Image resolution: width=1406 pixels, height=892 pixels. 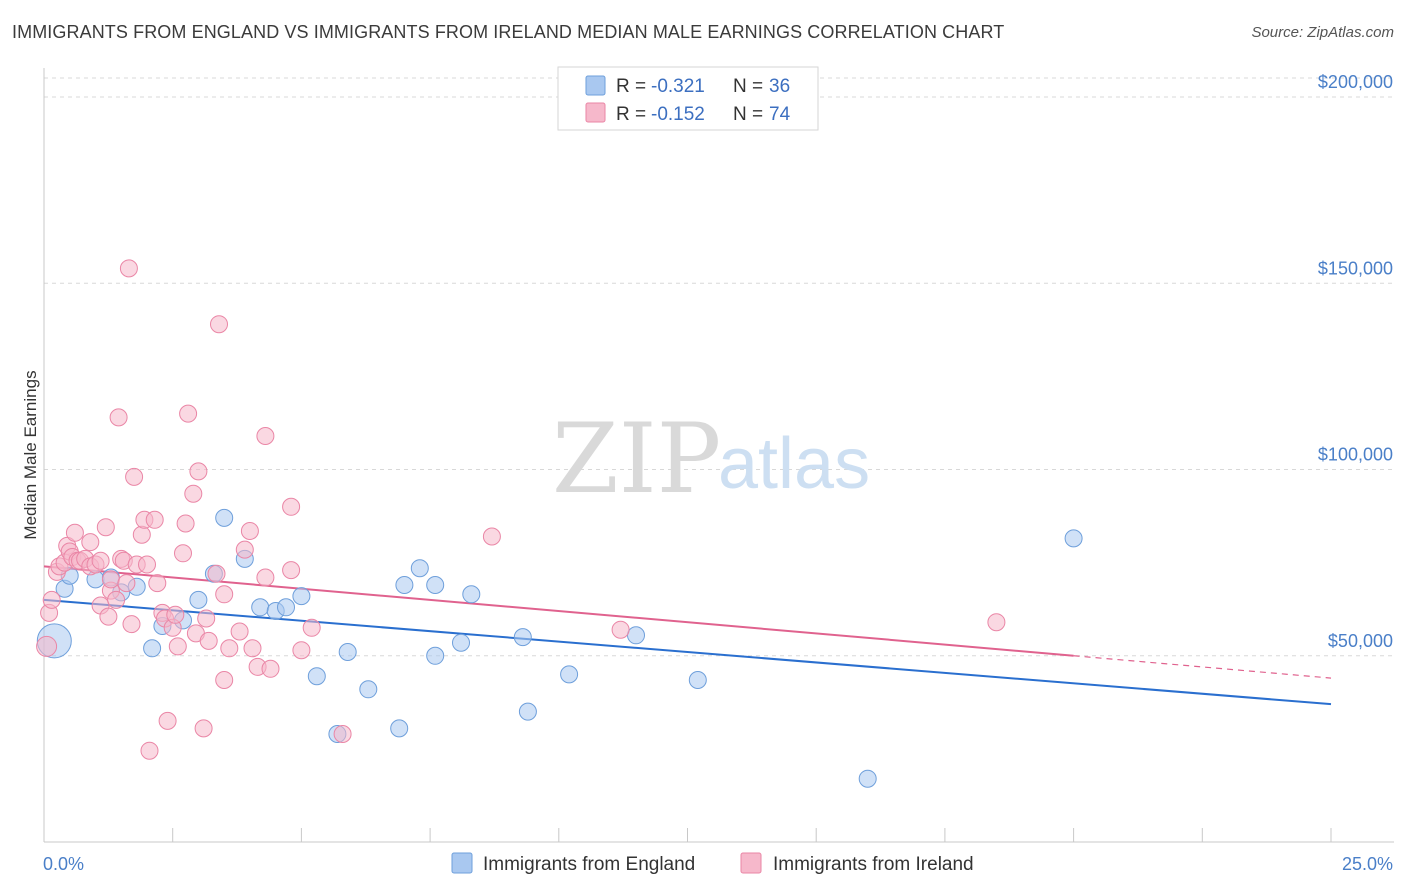 What do you see at coordinates (779, 86) in the screenshot?
I see `legend-england-n-value: 36` at bounding box center [779, 86].